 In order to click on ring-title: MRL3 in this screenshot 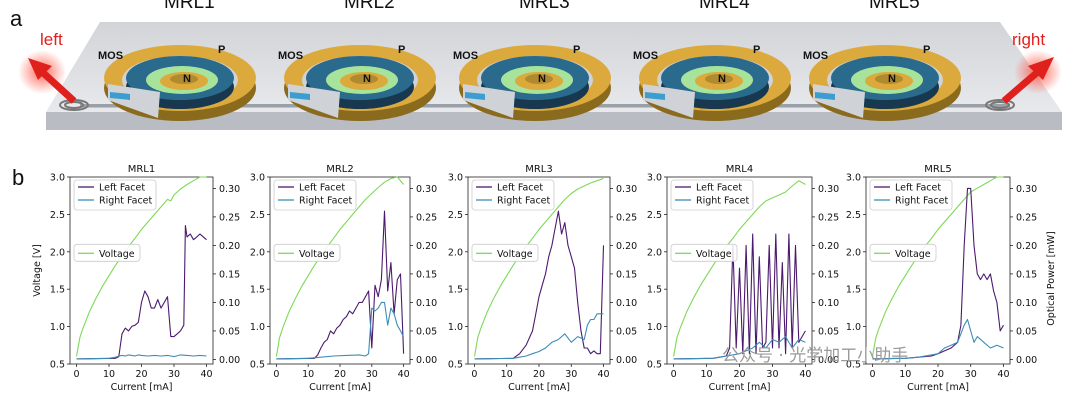, I will do `click(544, 6)`.